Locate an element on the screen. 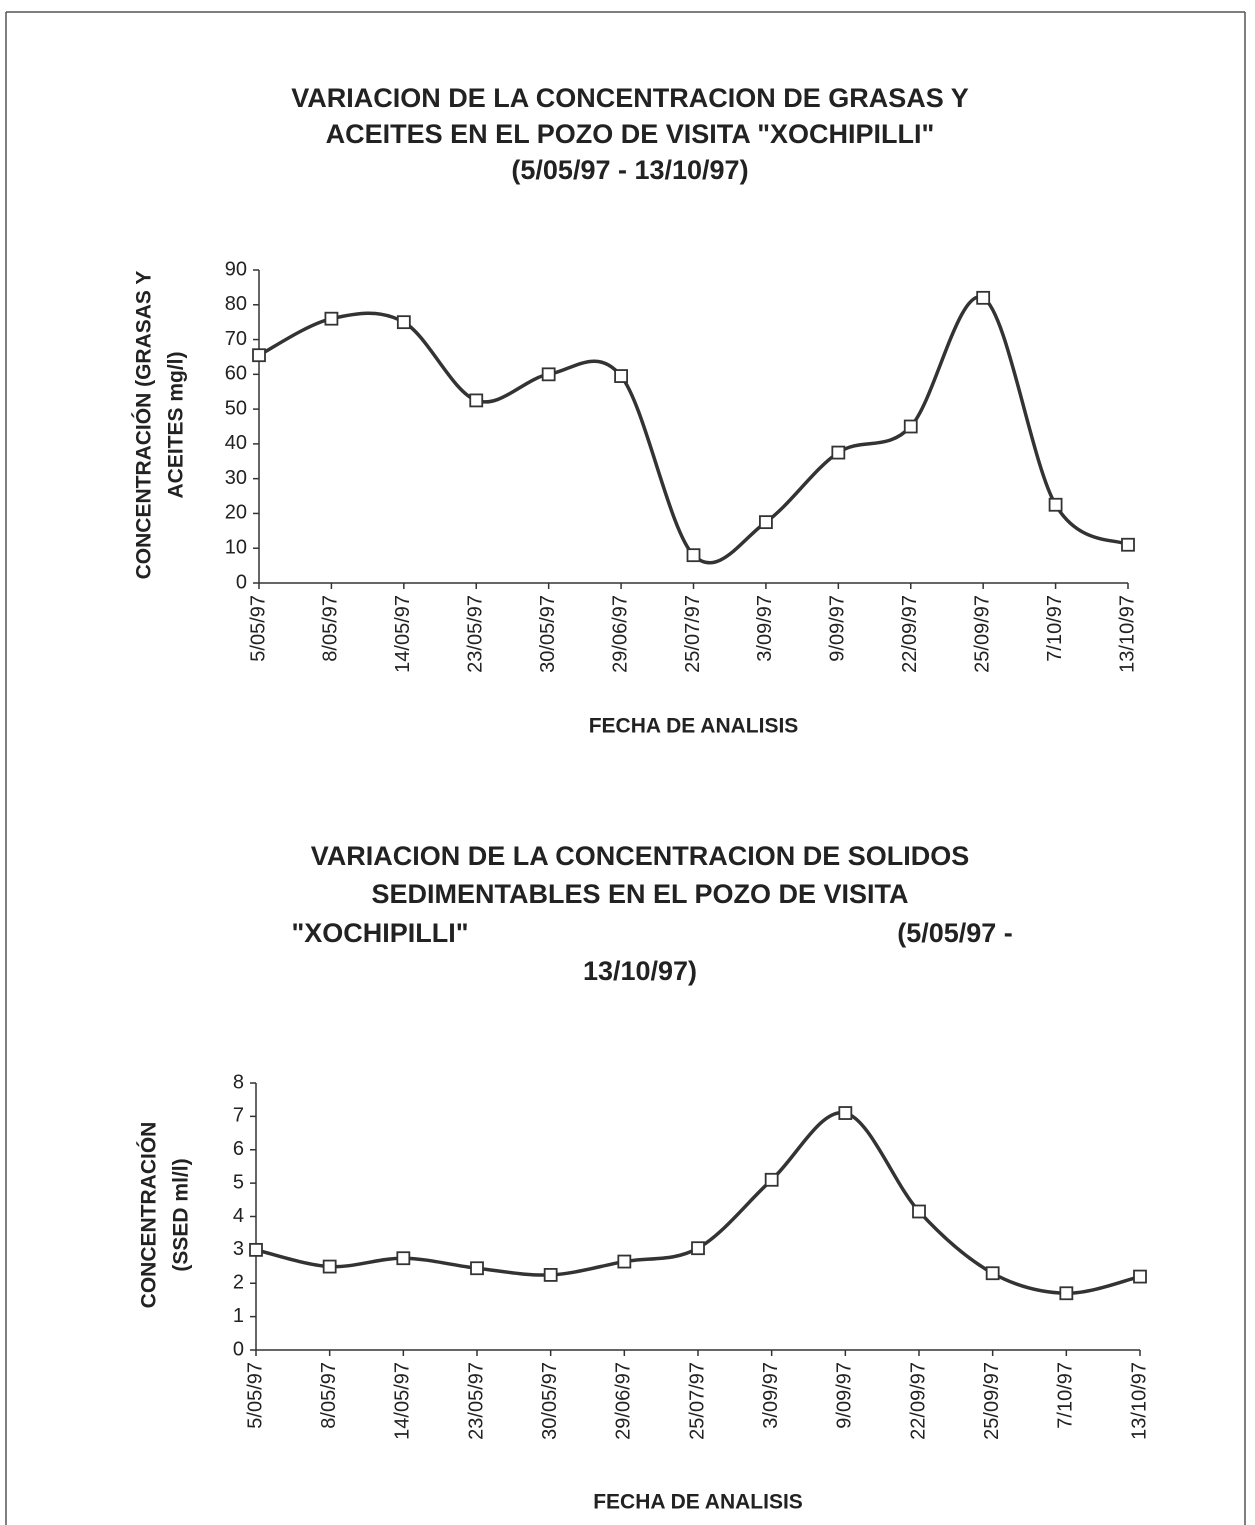 The width and height of the screenshot is (1255, 1525). y-axis-label: (SSED ml/l) is located at coordinates (181, 1214).